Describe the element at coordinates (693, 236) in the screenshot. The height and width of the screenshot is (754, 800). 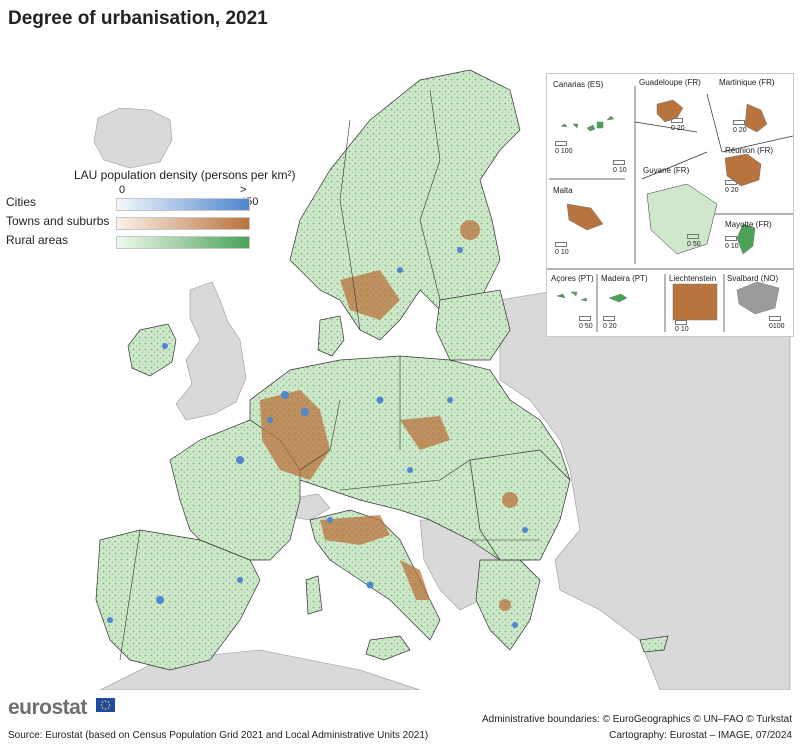
I see `scale-bar-guyane` at that location.